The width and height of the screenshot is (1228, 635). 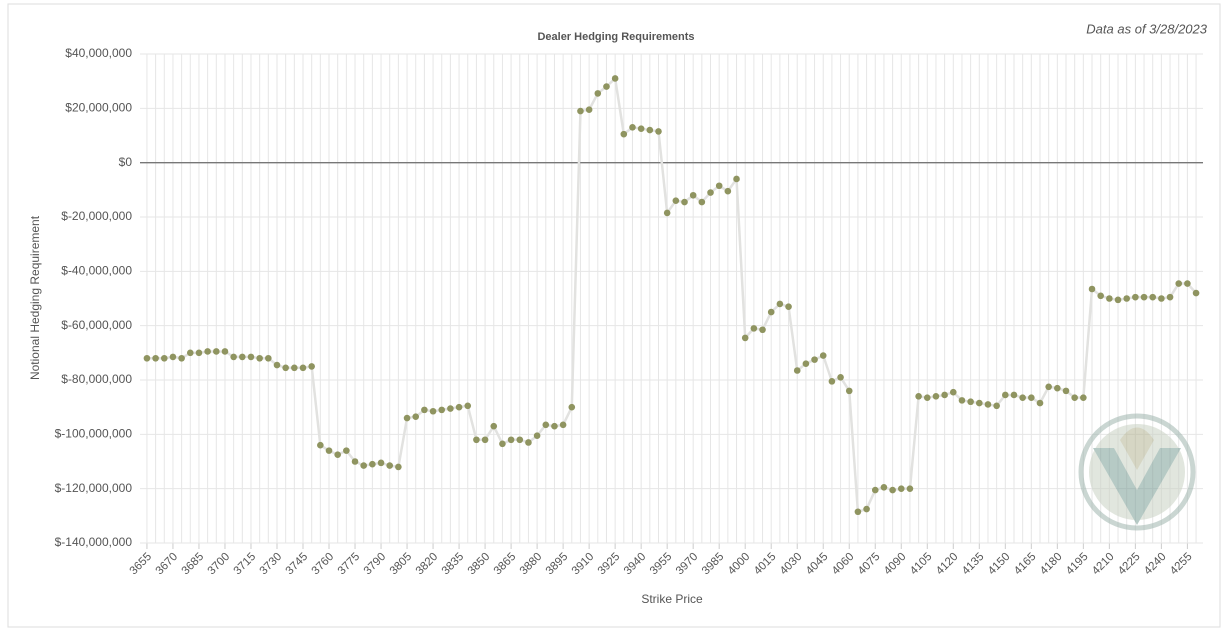 What do you see at coordinates (94, 542) in the screenshot?
I see `y-tick-label: $-140,000,000` at bounding box center [94, 542].